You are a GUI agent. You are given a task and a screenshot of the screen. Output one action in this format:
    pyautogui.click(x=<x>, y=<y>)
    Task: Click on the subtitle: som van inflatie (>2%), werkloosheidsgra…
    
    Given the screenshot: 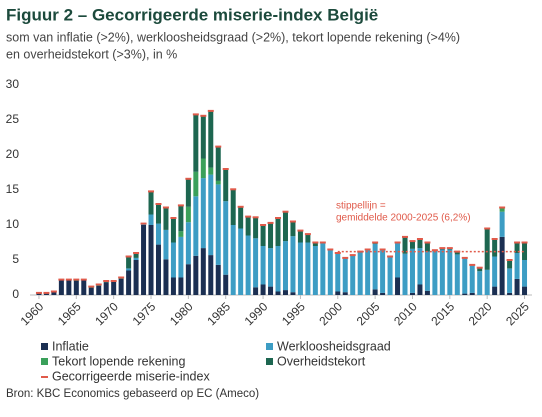 What is the action you would take?
    pyautogui.click(x=233, y=37)
    